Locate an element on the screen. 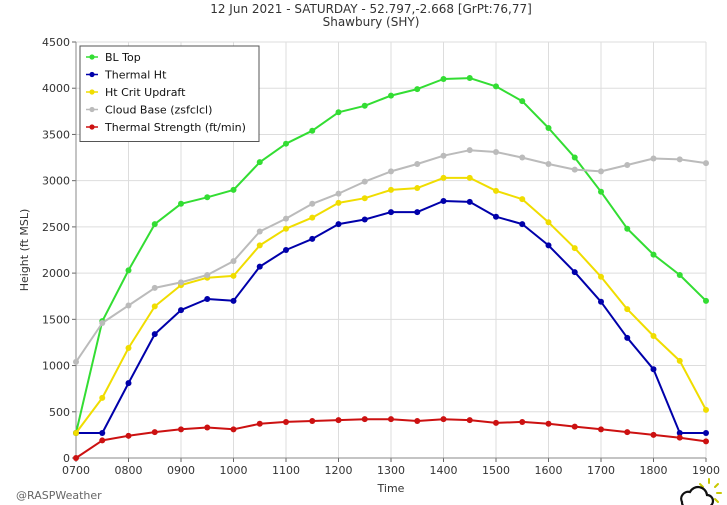 Image resolution: width=727 pixels, height=505 pixels. y-tick-label: 2500 is located at coordinates (56, 227).